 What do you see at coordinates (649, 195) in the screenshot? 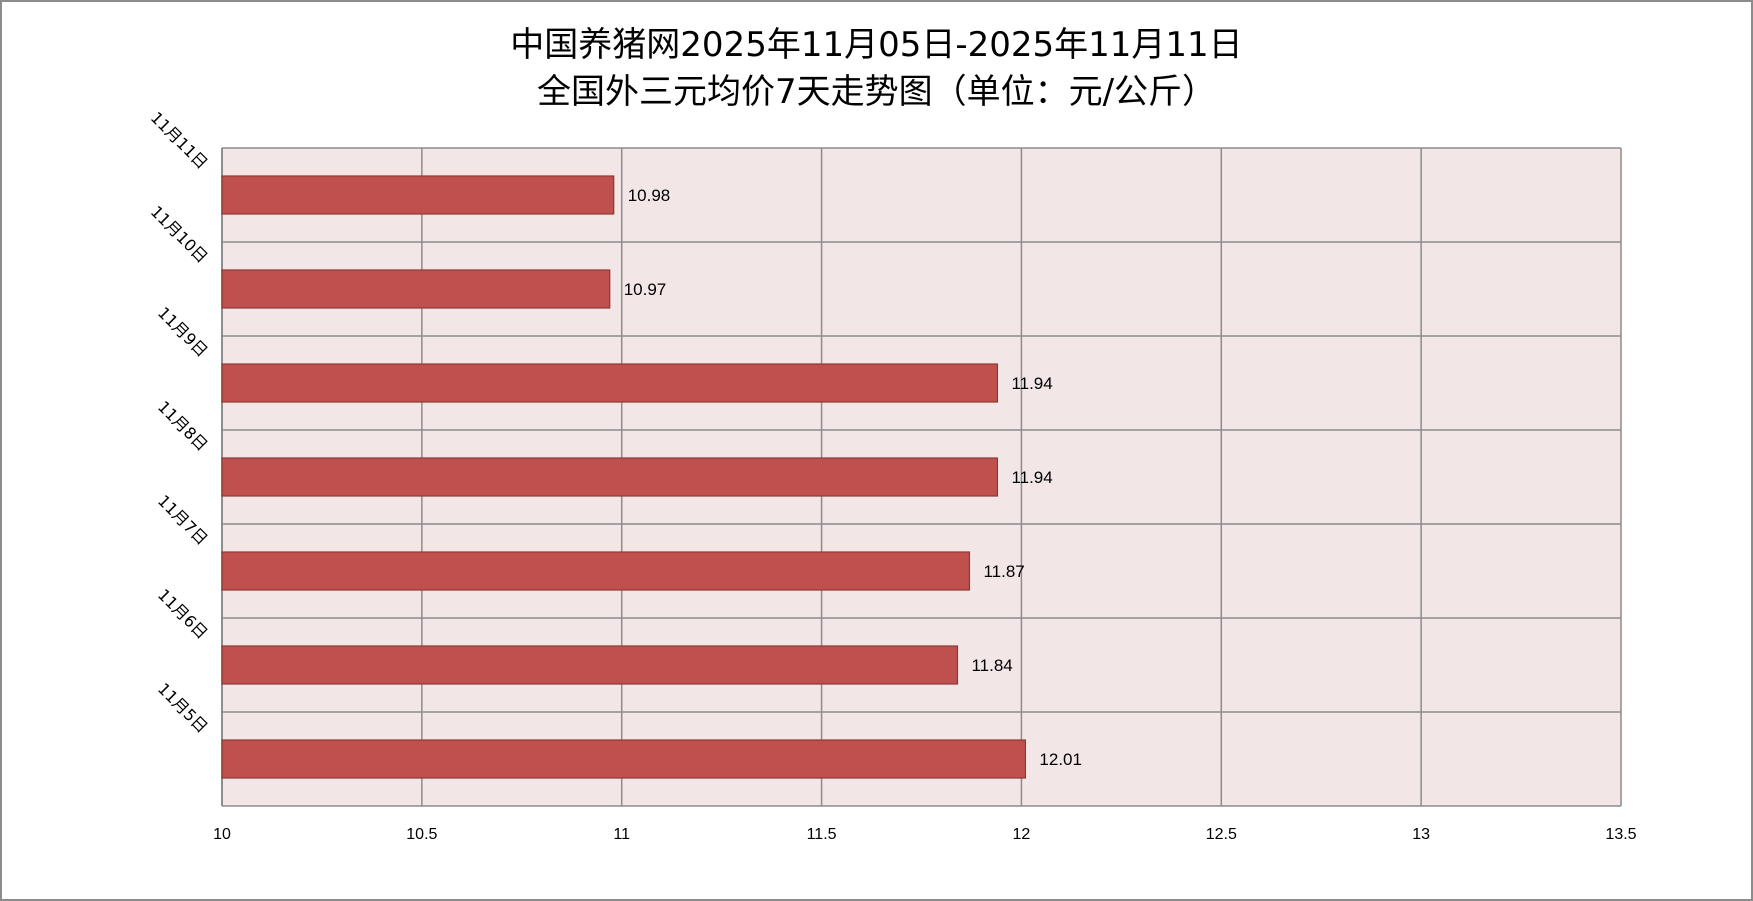
I see `data-label: 10.98` at bounding box center [649, 195].